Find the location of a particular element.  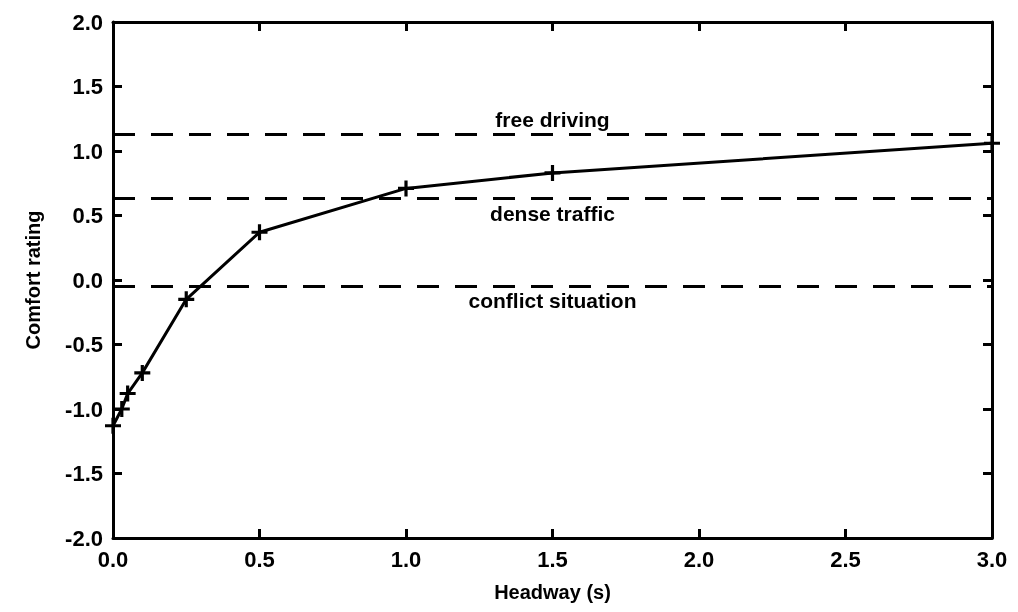

ref-line-label: dense traffic is located at coordinates (553, 213).